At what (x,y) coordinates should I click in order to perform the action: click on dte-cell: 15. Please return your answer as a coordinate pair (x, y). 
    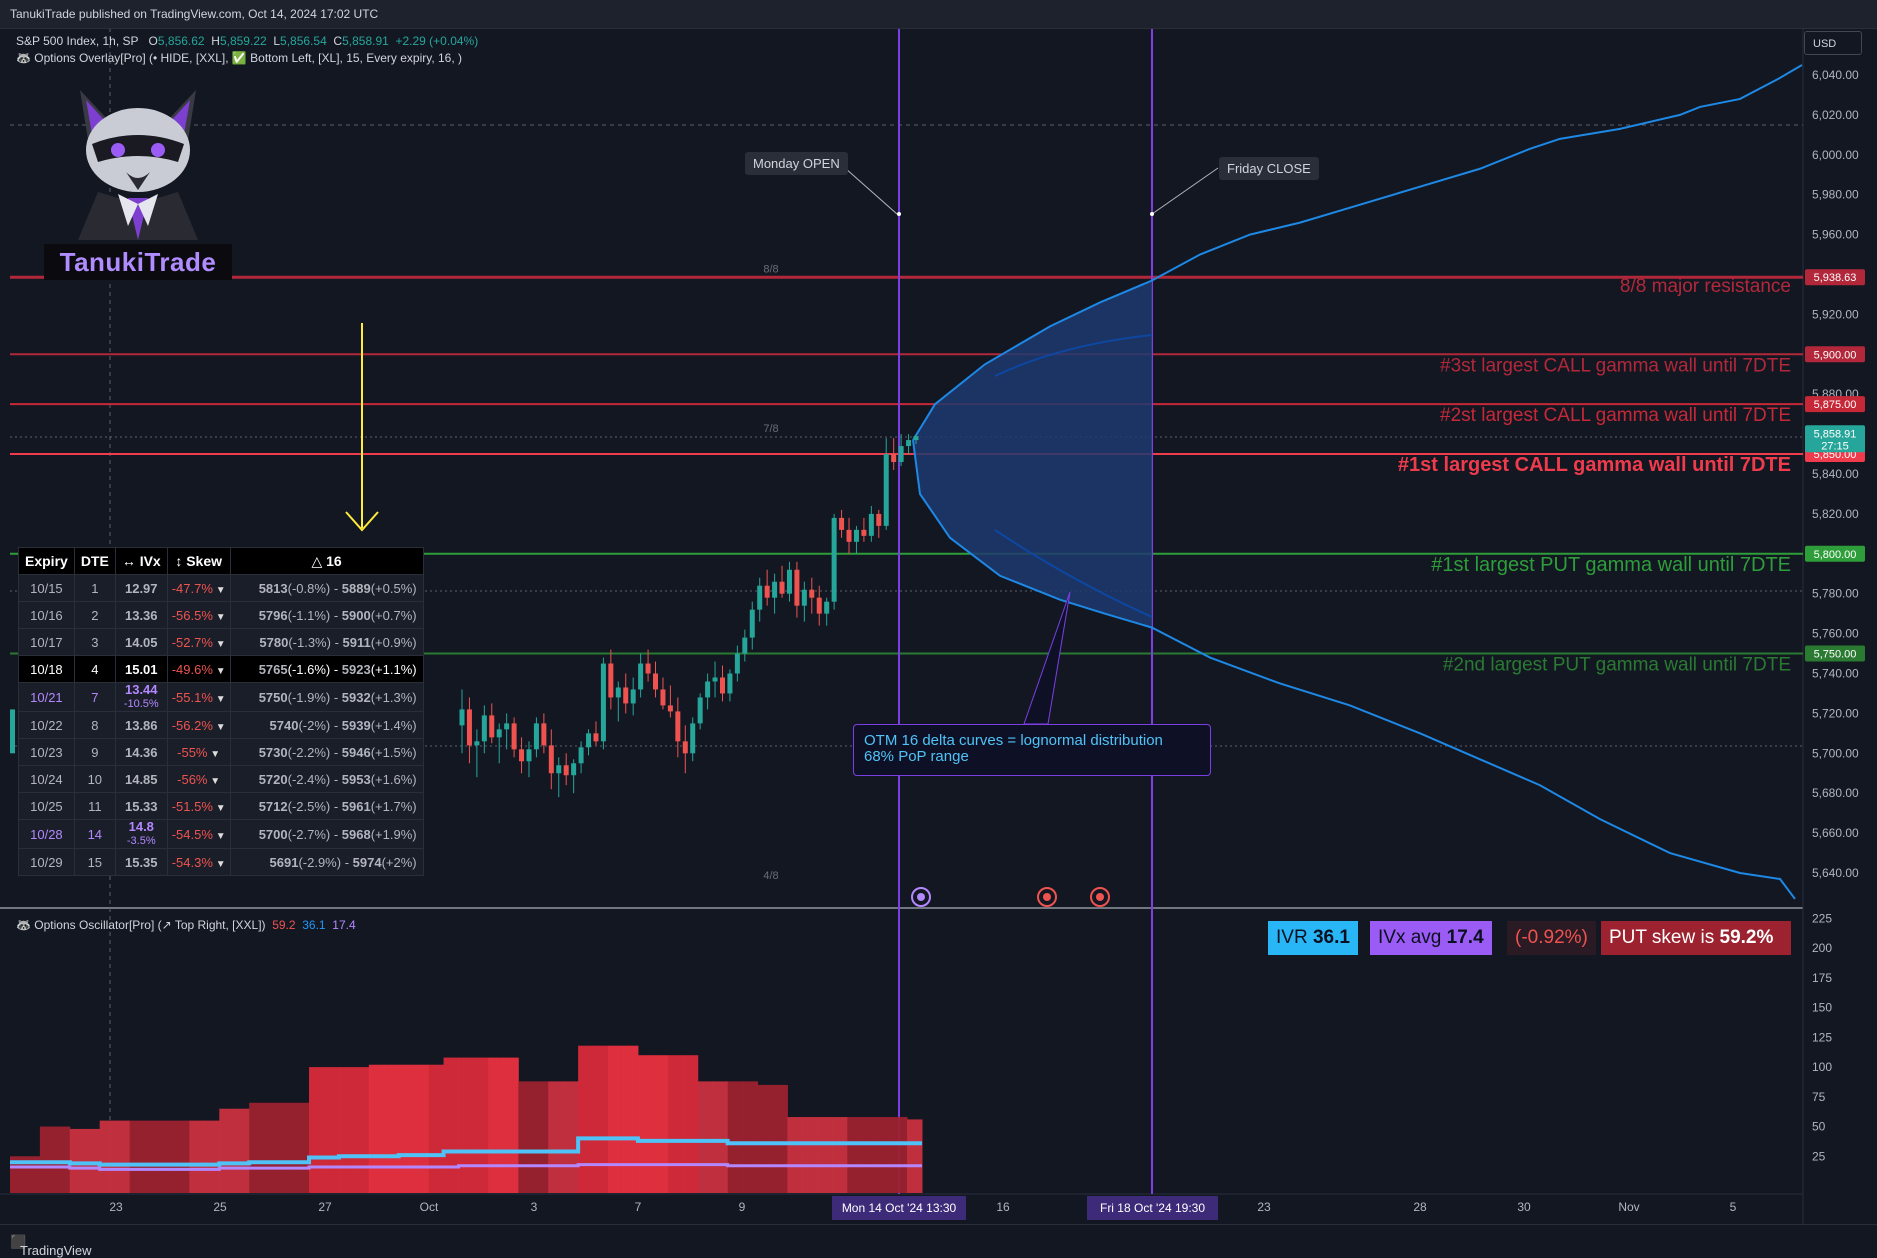
    Looking at the image, I should click on (94, 862).